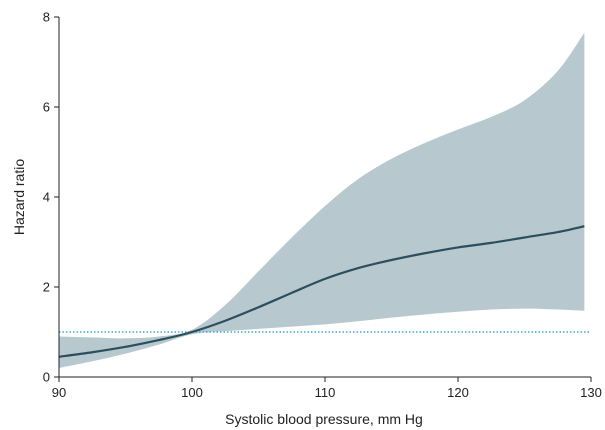 This screenshot has width=605, height=430. Describe the element at coordinates (325, 392) in the screenshot. I see `x-tick-label: 110` at that location.